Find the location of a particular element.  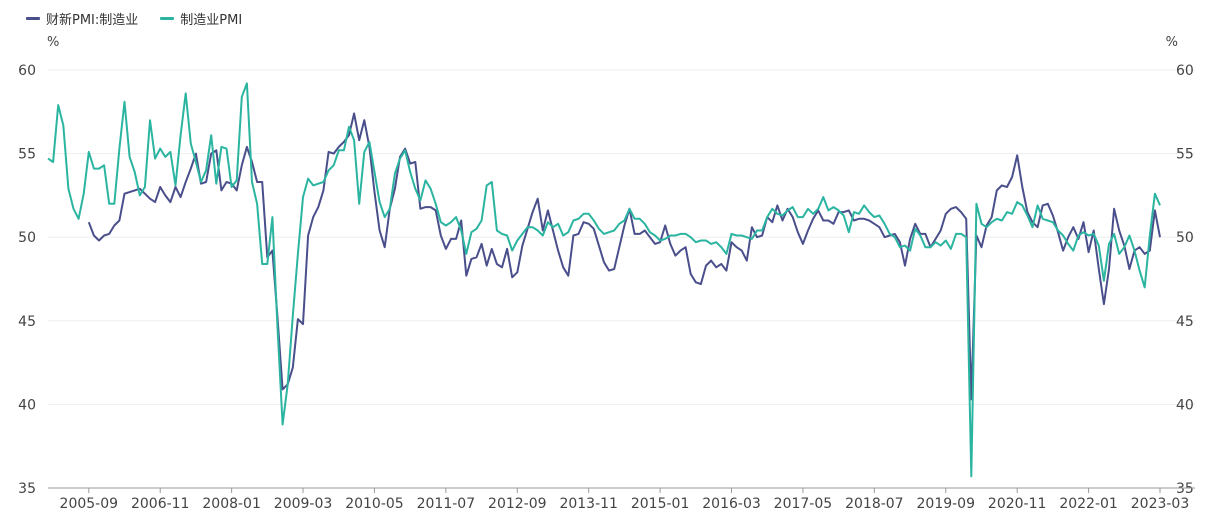

legend-swatch-caixin is located at coordinates (33, 18).